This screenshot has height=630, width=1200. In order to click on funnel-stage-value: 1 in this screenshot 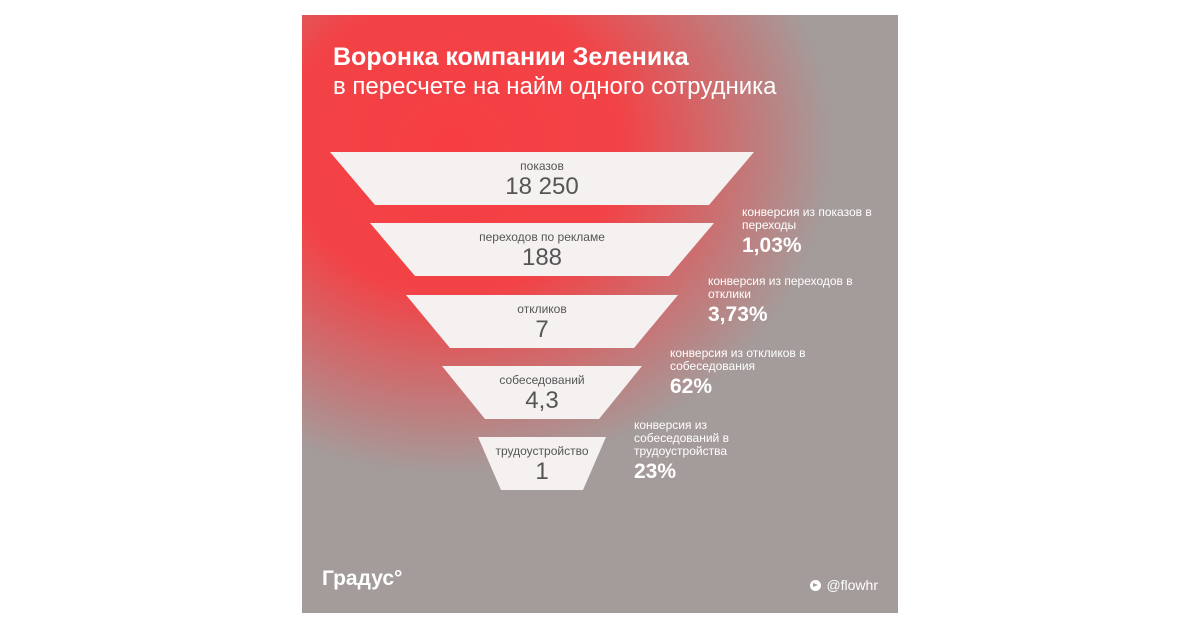, I will do `click(542, 471)`.